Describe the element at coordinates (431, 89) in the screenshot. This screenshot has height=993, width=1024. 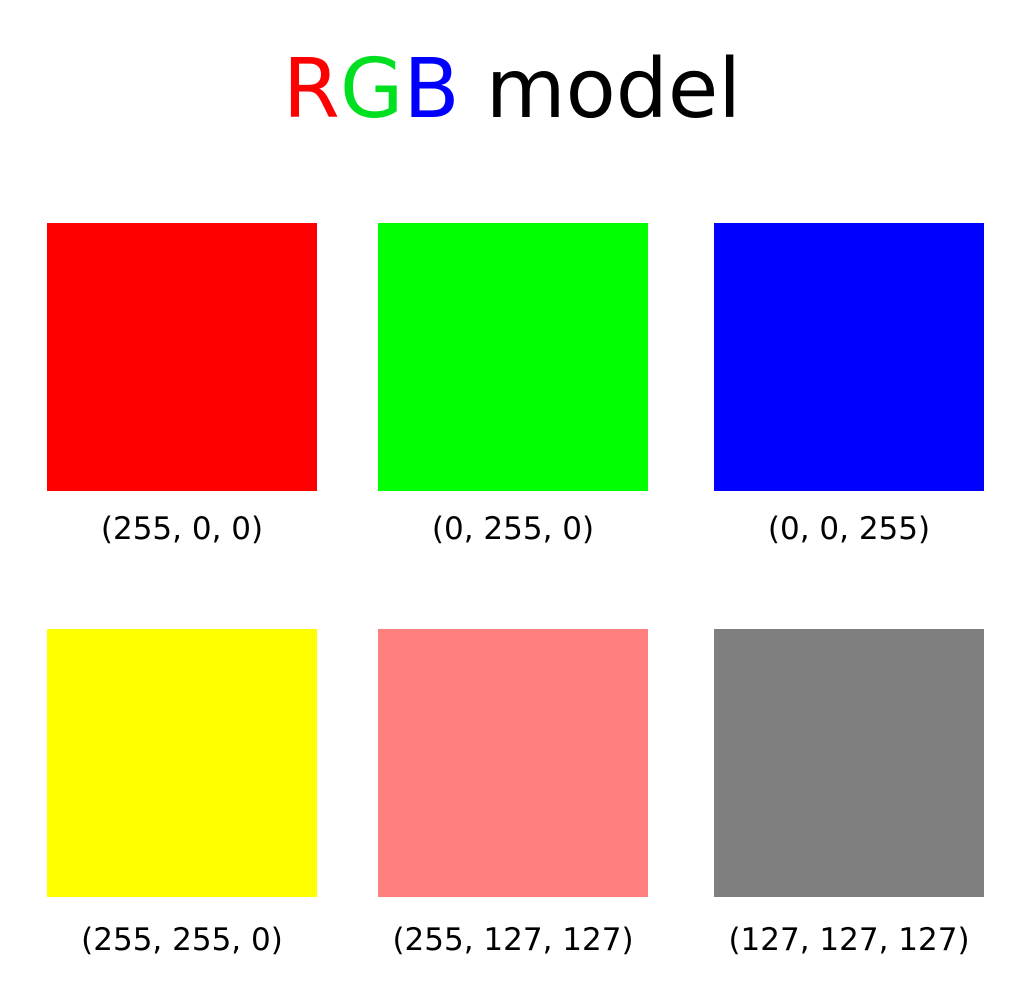
I see `title-letter-b: B` at that location.